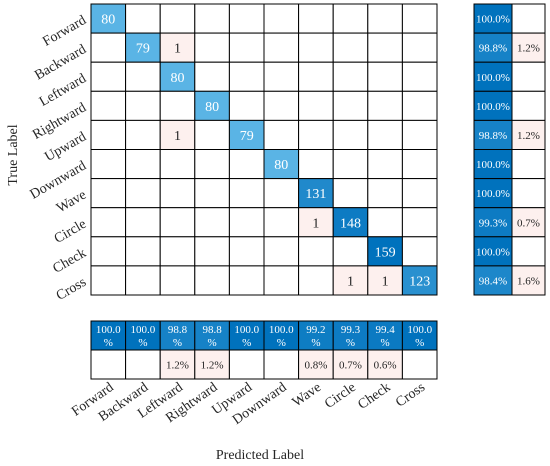 The height and width of the screenshot is (466, 550). I want to click on row-summary-incorrect-value: 0.7%, so click(528, 223).